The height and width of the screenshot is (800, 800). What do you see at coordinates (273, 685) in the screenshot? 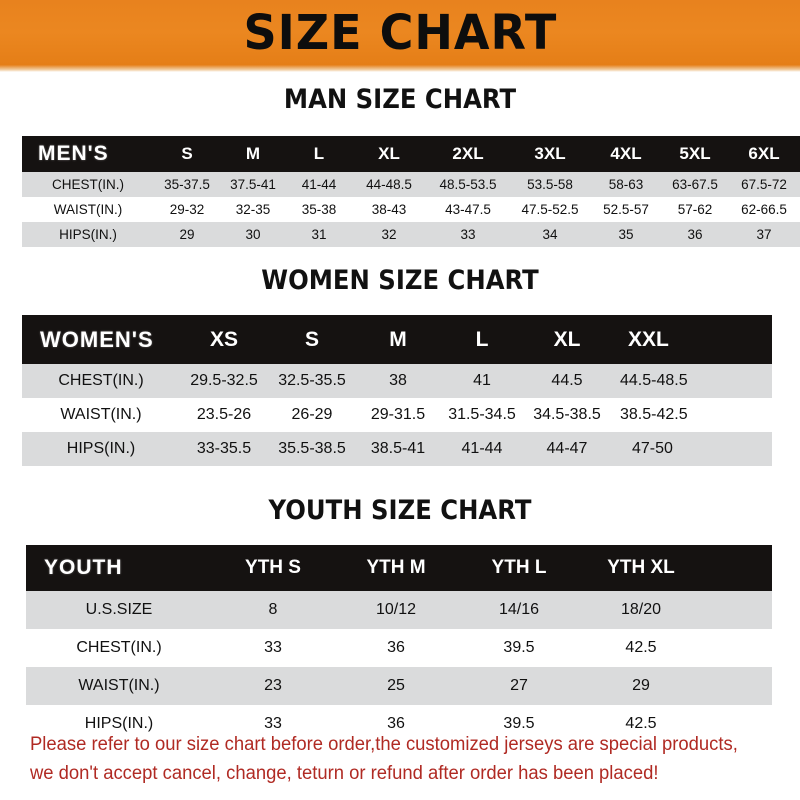
I see `youth-cell: 23` at bounding box center [273, 685].